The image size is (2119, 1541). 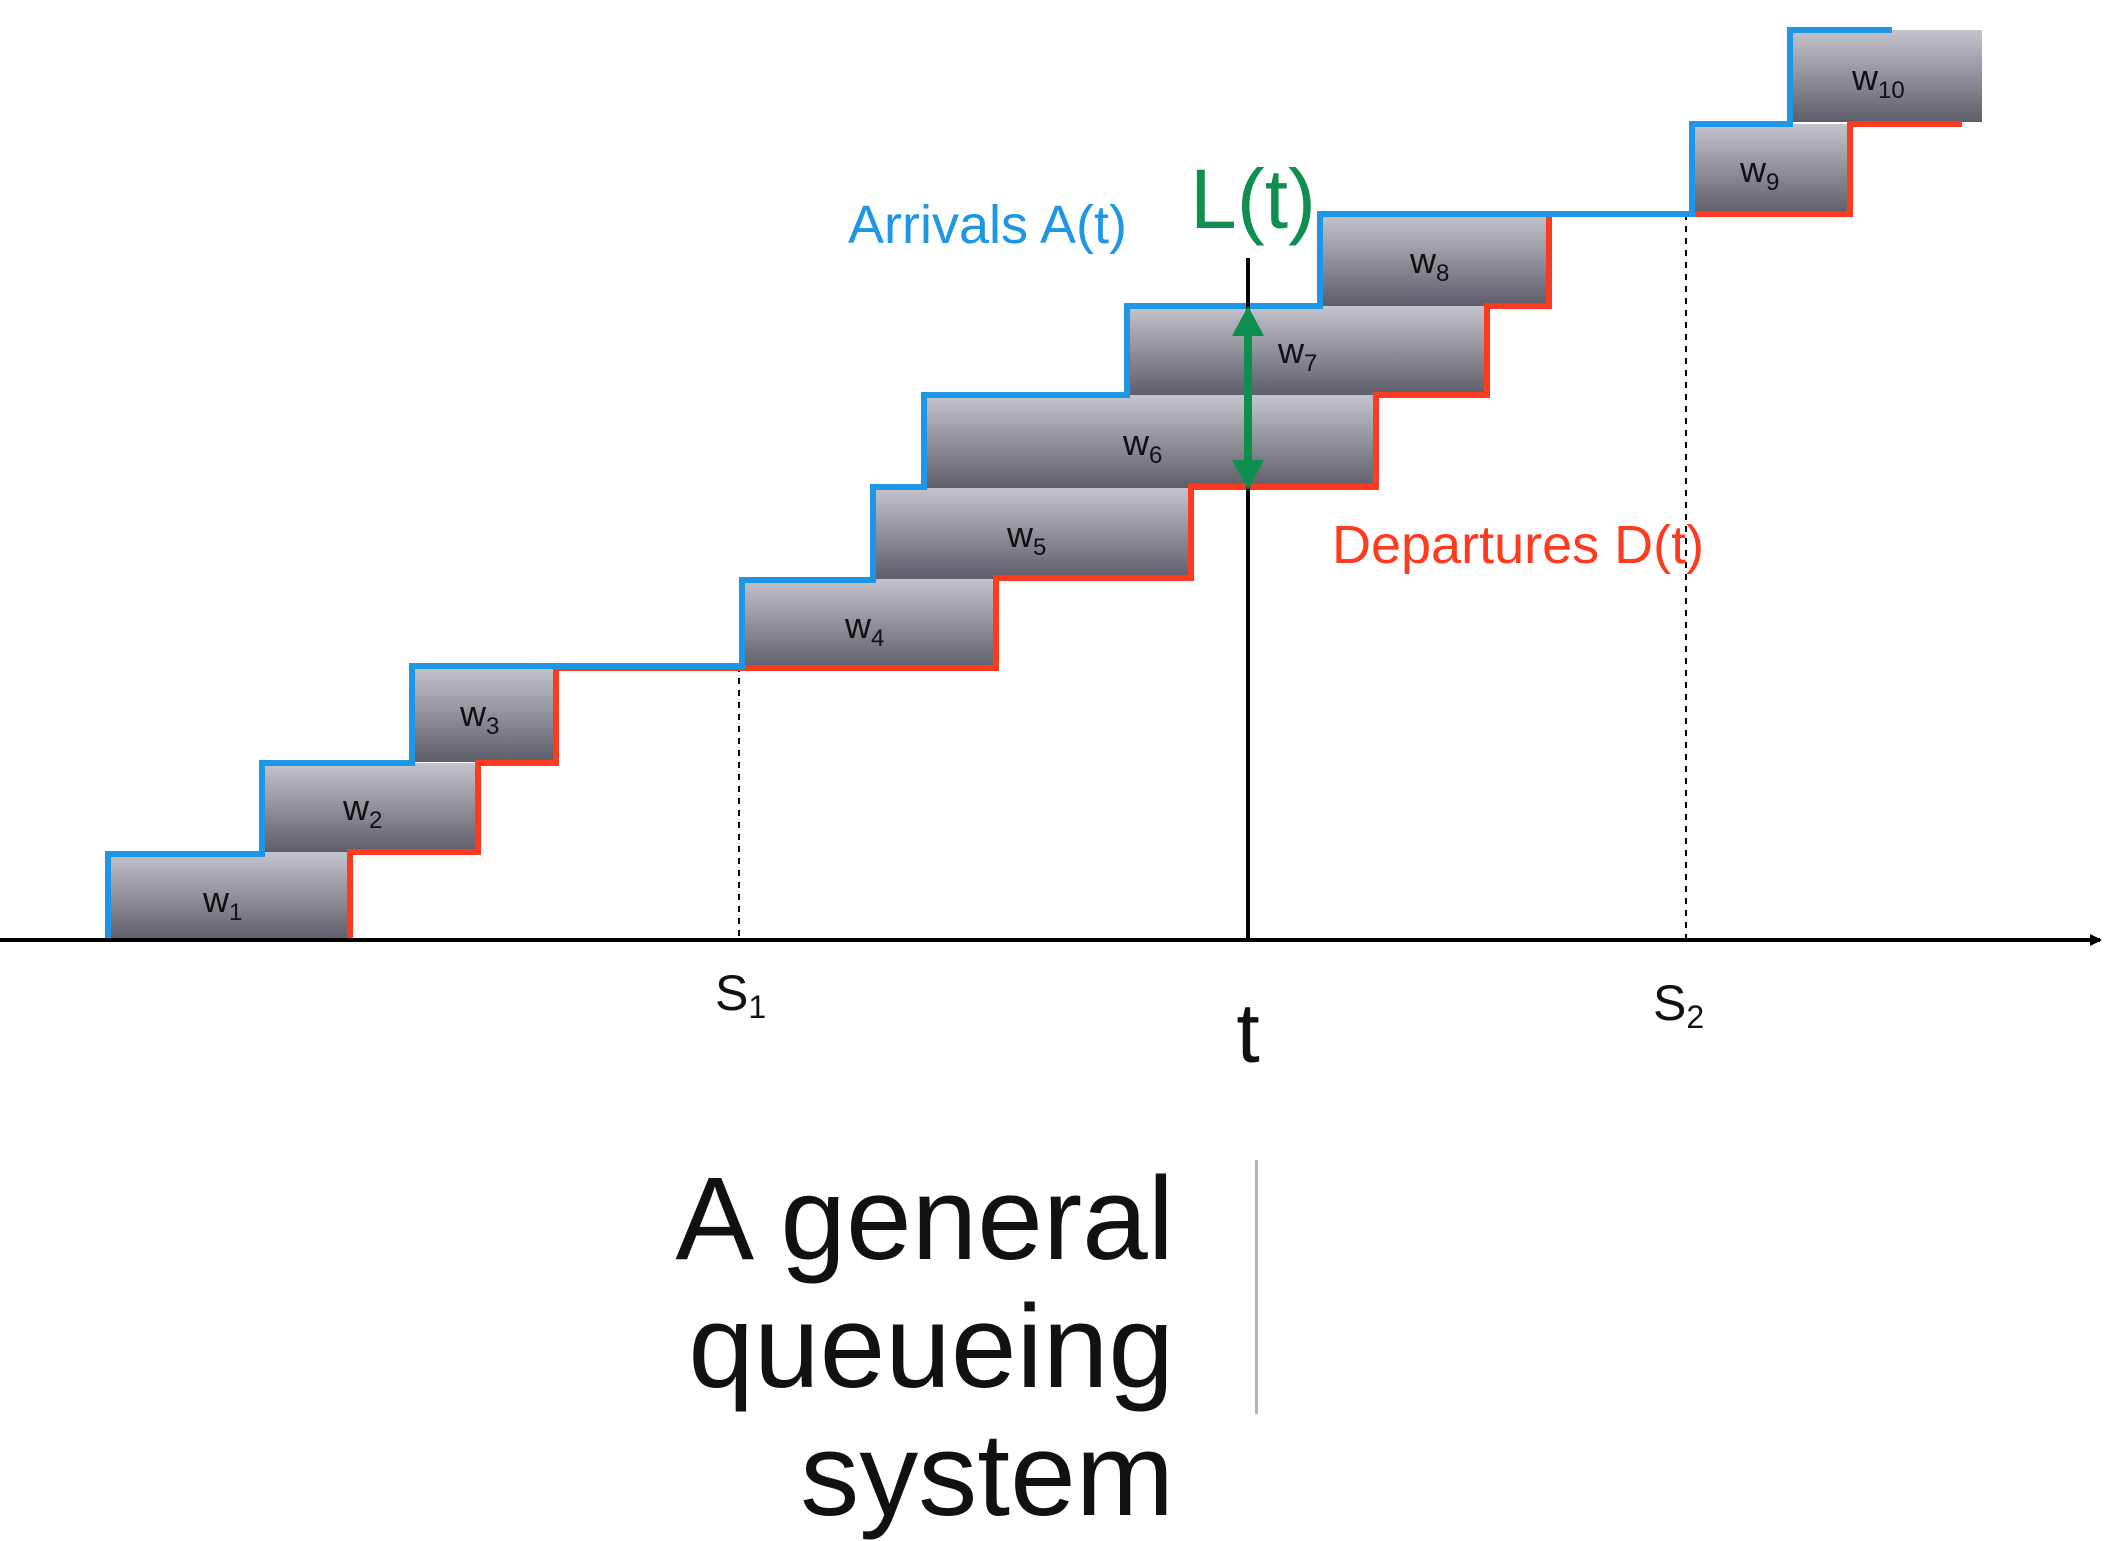 I want to click on customer-label-w2: w2, so click(x=362, y=810).